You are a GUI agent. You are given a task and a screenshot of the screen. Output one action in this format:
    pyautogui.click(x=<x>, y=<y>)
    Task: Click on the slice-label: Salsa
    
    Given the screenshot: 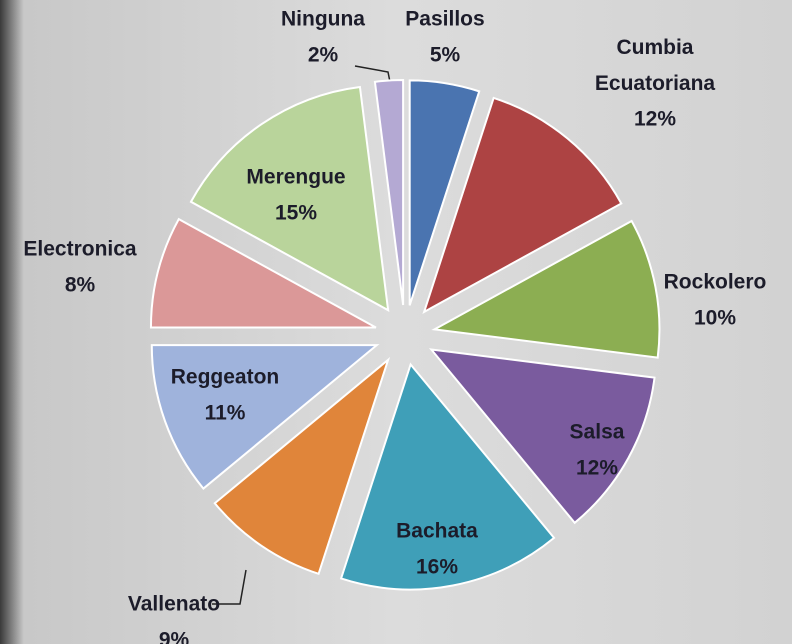 What is the action you would take?
    pyautogui.click(x=597, y=432)
    